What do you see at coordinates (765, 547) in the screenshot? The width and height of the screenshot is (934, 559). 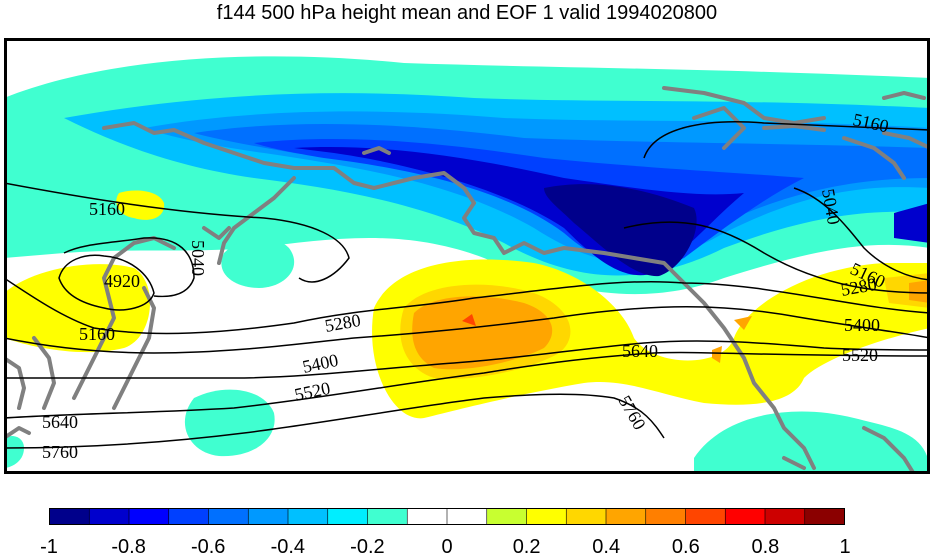 I see `colorbar-tick-label: 0.8` at bounding box center [765, 547].